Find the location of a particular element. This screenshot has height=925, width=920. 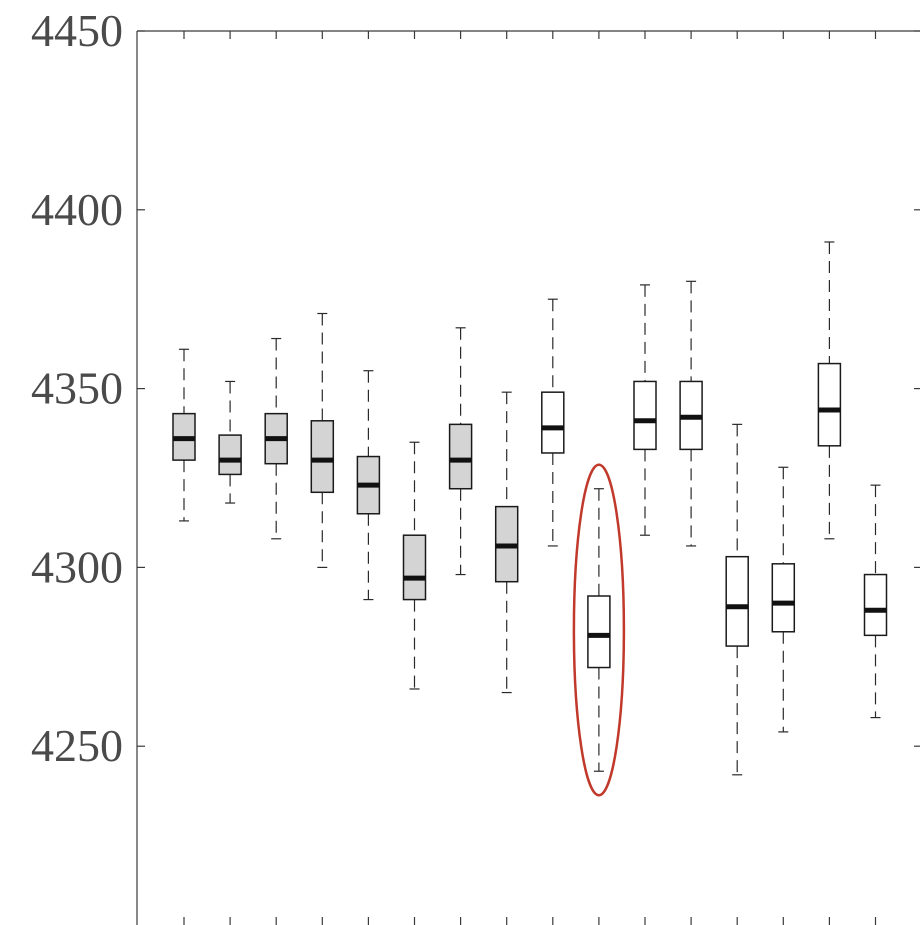

highlight-ellipse is located at coordinates (599, 630).